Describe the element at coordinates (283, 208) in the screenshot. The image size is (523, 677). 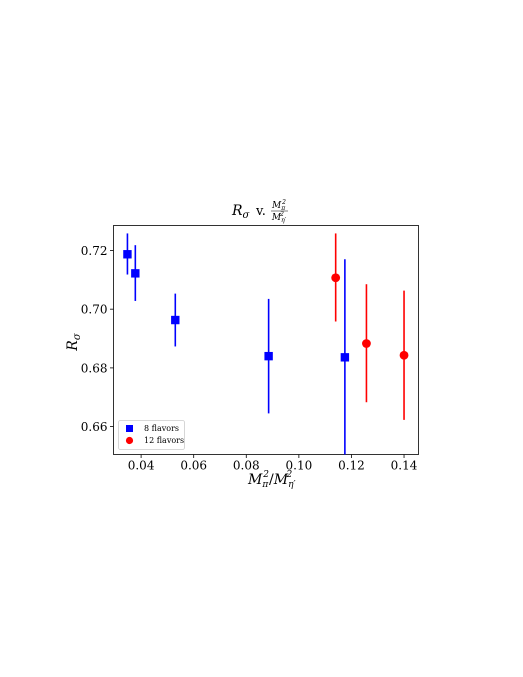
I see `title-numerator-sub: π` at that location.